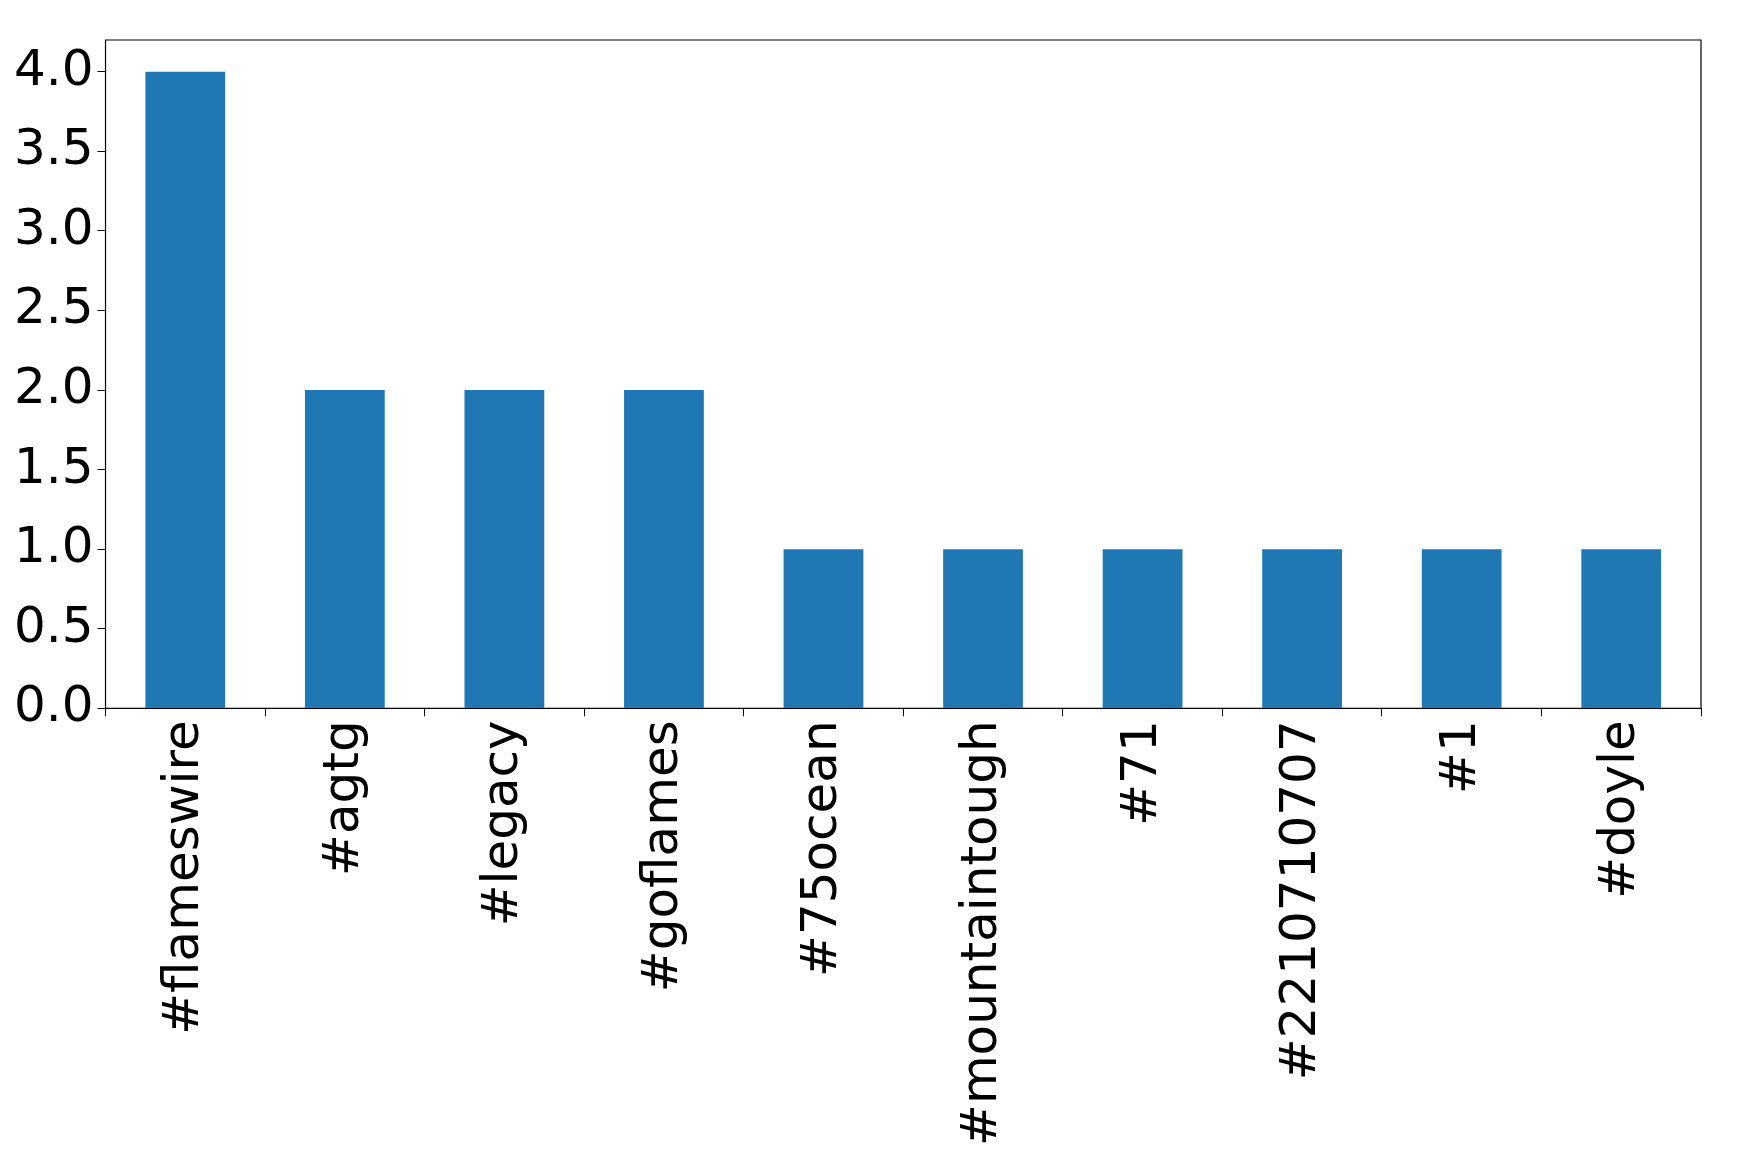 This screenshot has width=1739, height=1160. I want to click on x-tick-label: #75ocean, so click(819, 848).